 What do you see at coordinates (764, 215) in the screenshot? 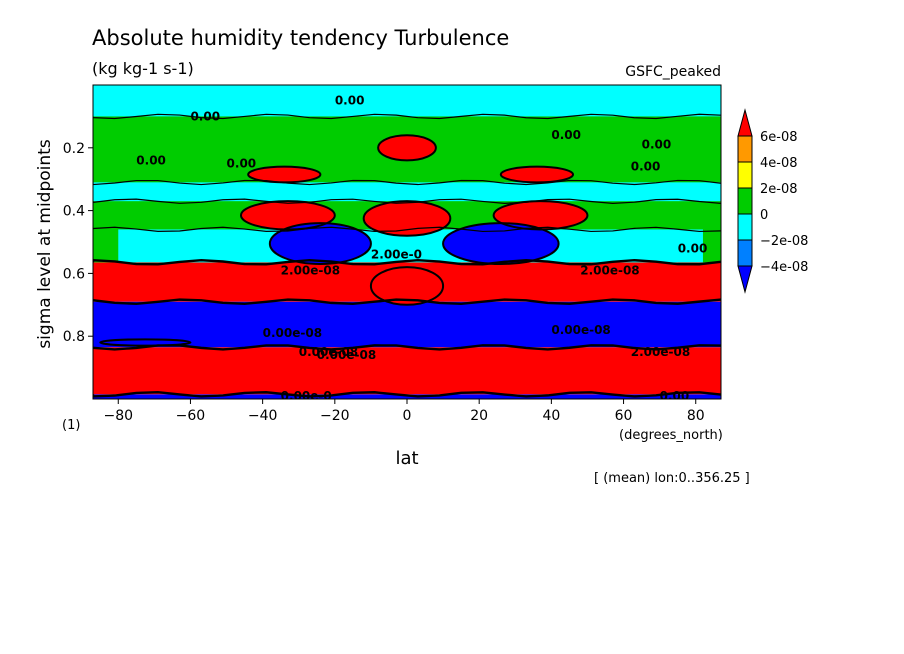
I see `colorbar-label: 0` at bounding box center [764, 215].